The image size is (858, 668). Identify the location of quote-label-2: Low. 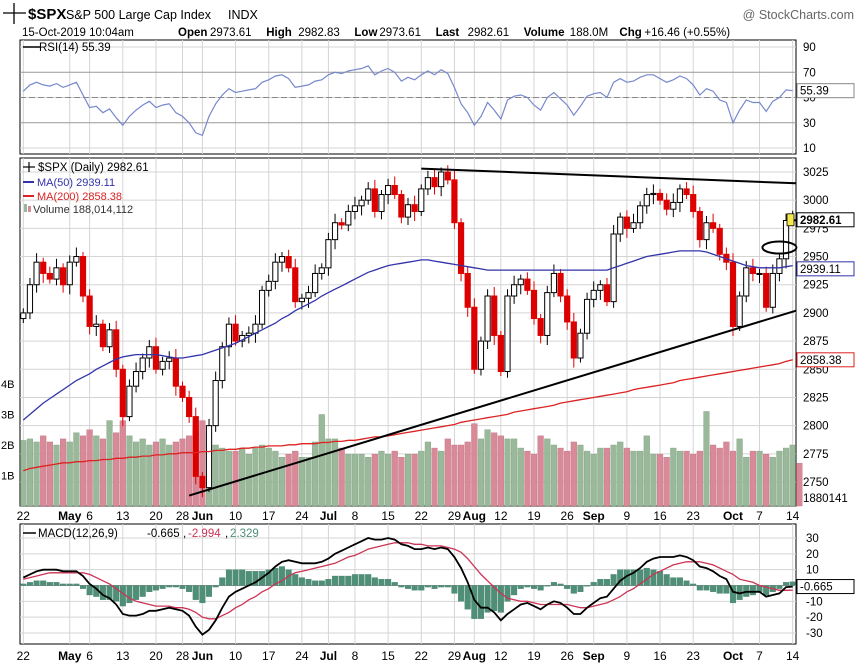
(365, 33).